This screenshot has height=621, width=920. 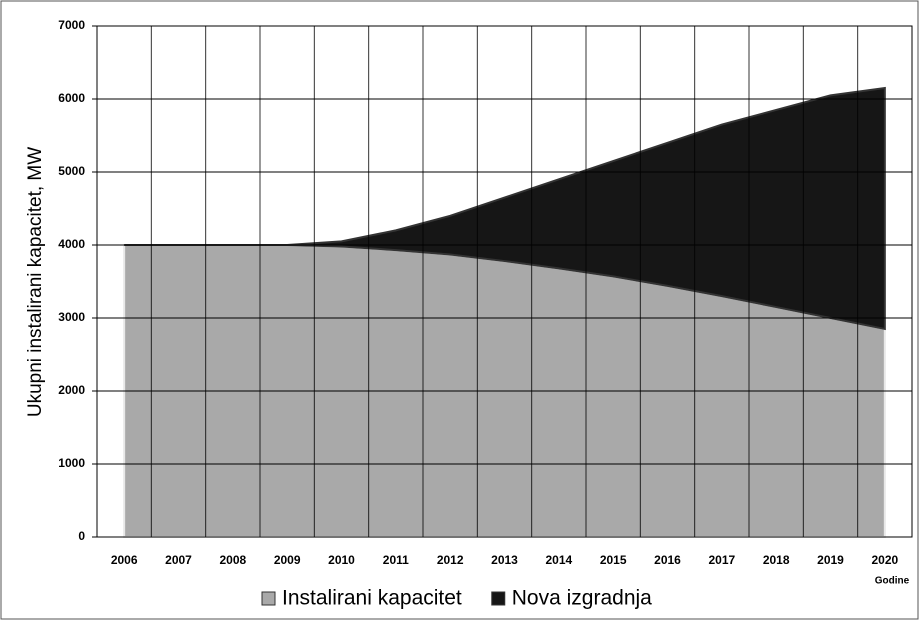 I want to click on x-tick-label: 2016, so click(x=667, y=560).